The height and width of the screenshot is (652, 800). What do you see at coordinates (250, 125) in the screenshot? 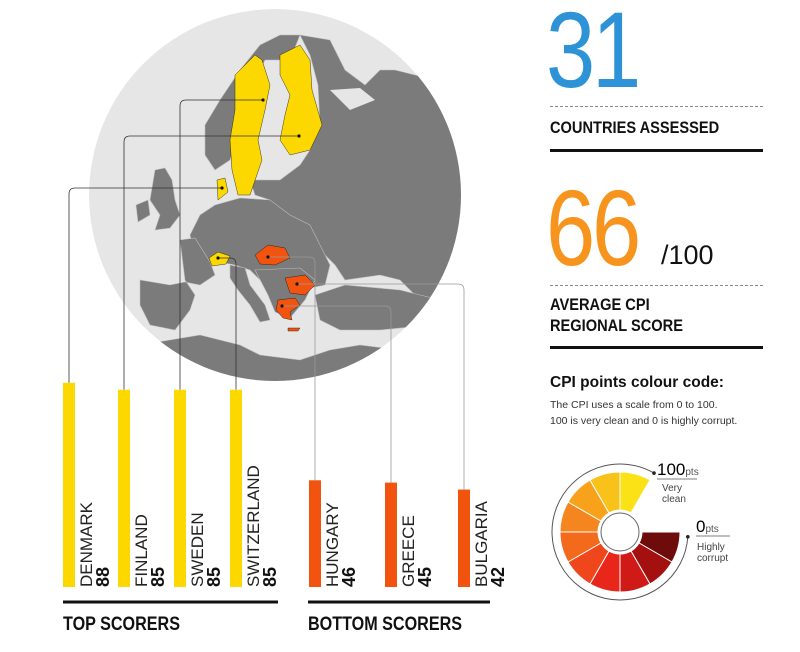
I see `country-sweden` at bounding box center [250, 125].